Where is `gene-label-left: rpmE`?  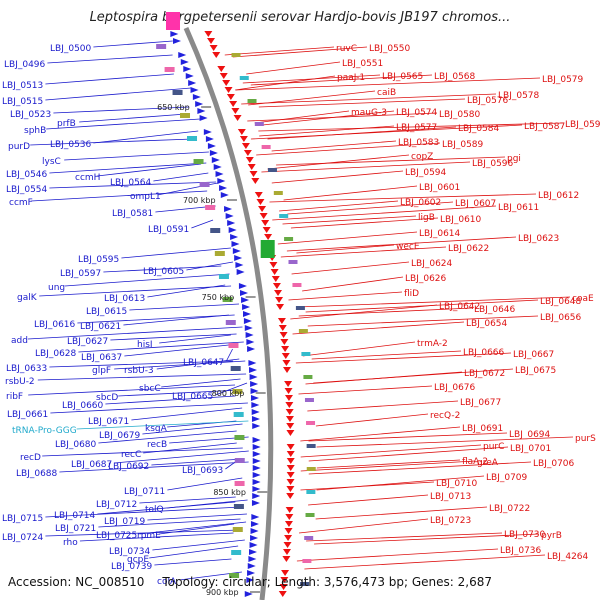
gene-label-left: rpmE is located at coordinates (149, 536).